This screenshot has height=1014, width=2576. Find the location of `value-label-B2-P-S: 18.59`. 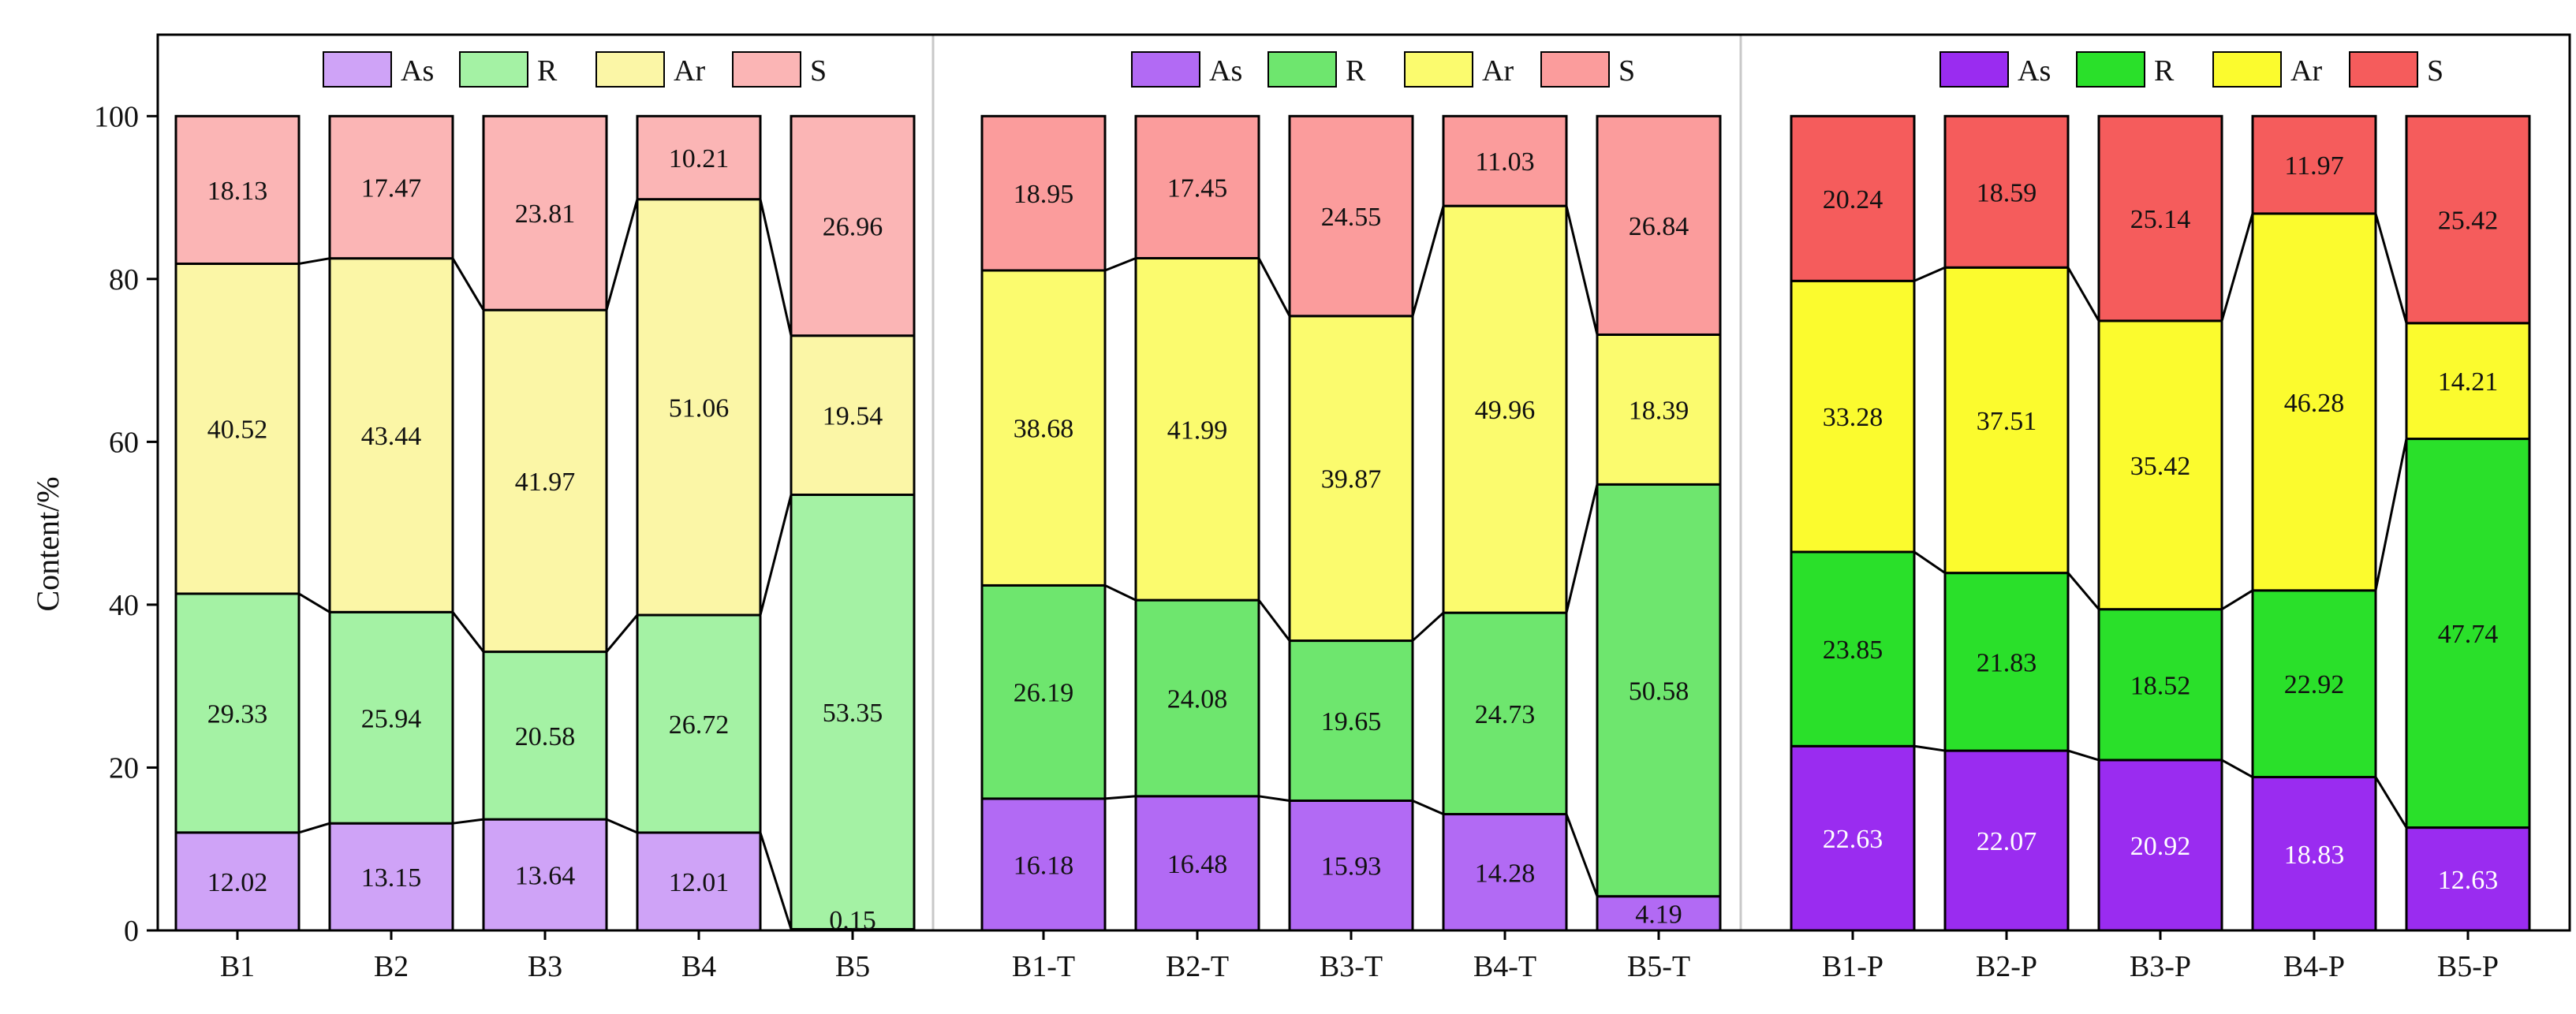

value-label-B2-P-S: 18.59 is located at coordinates (2007, 192).